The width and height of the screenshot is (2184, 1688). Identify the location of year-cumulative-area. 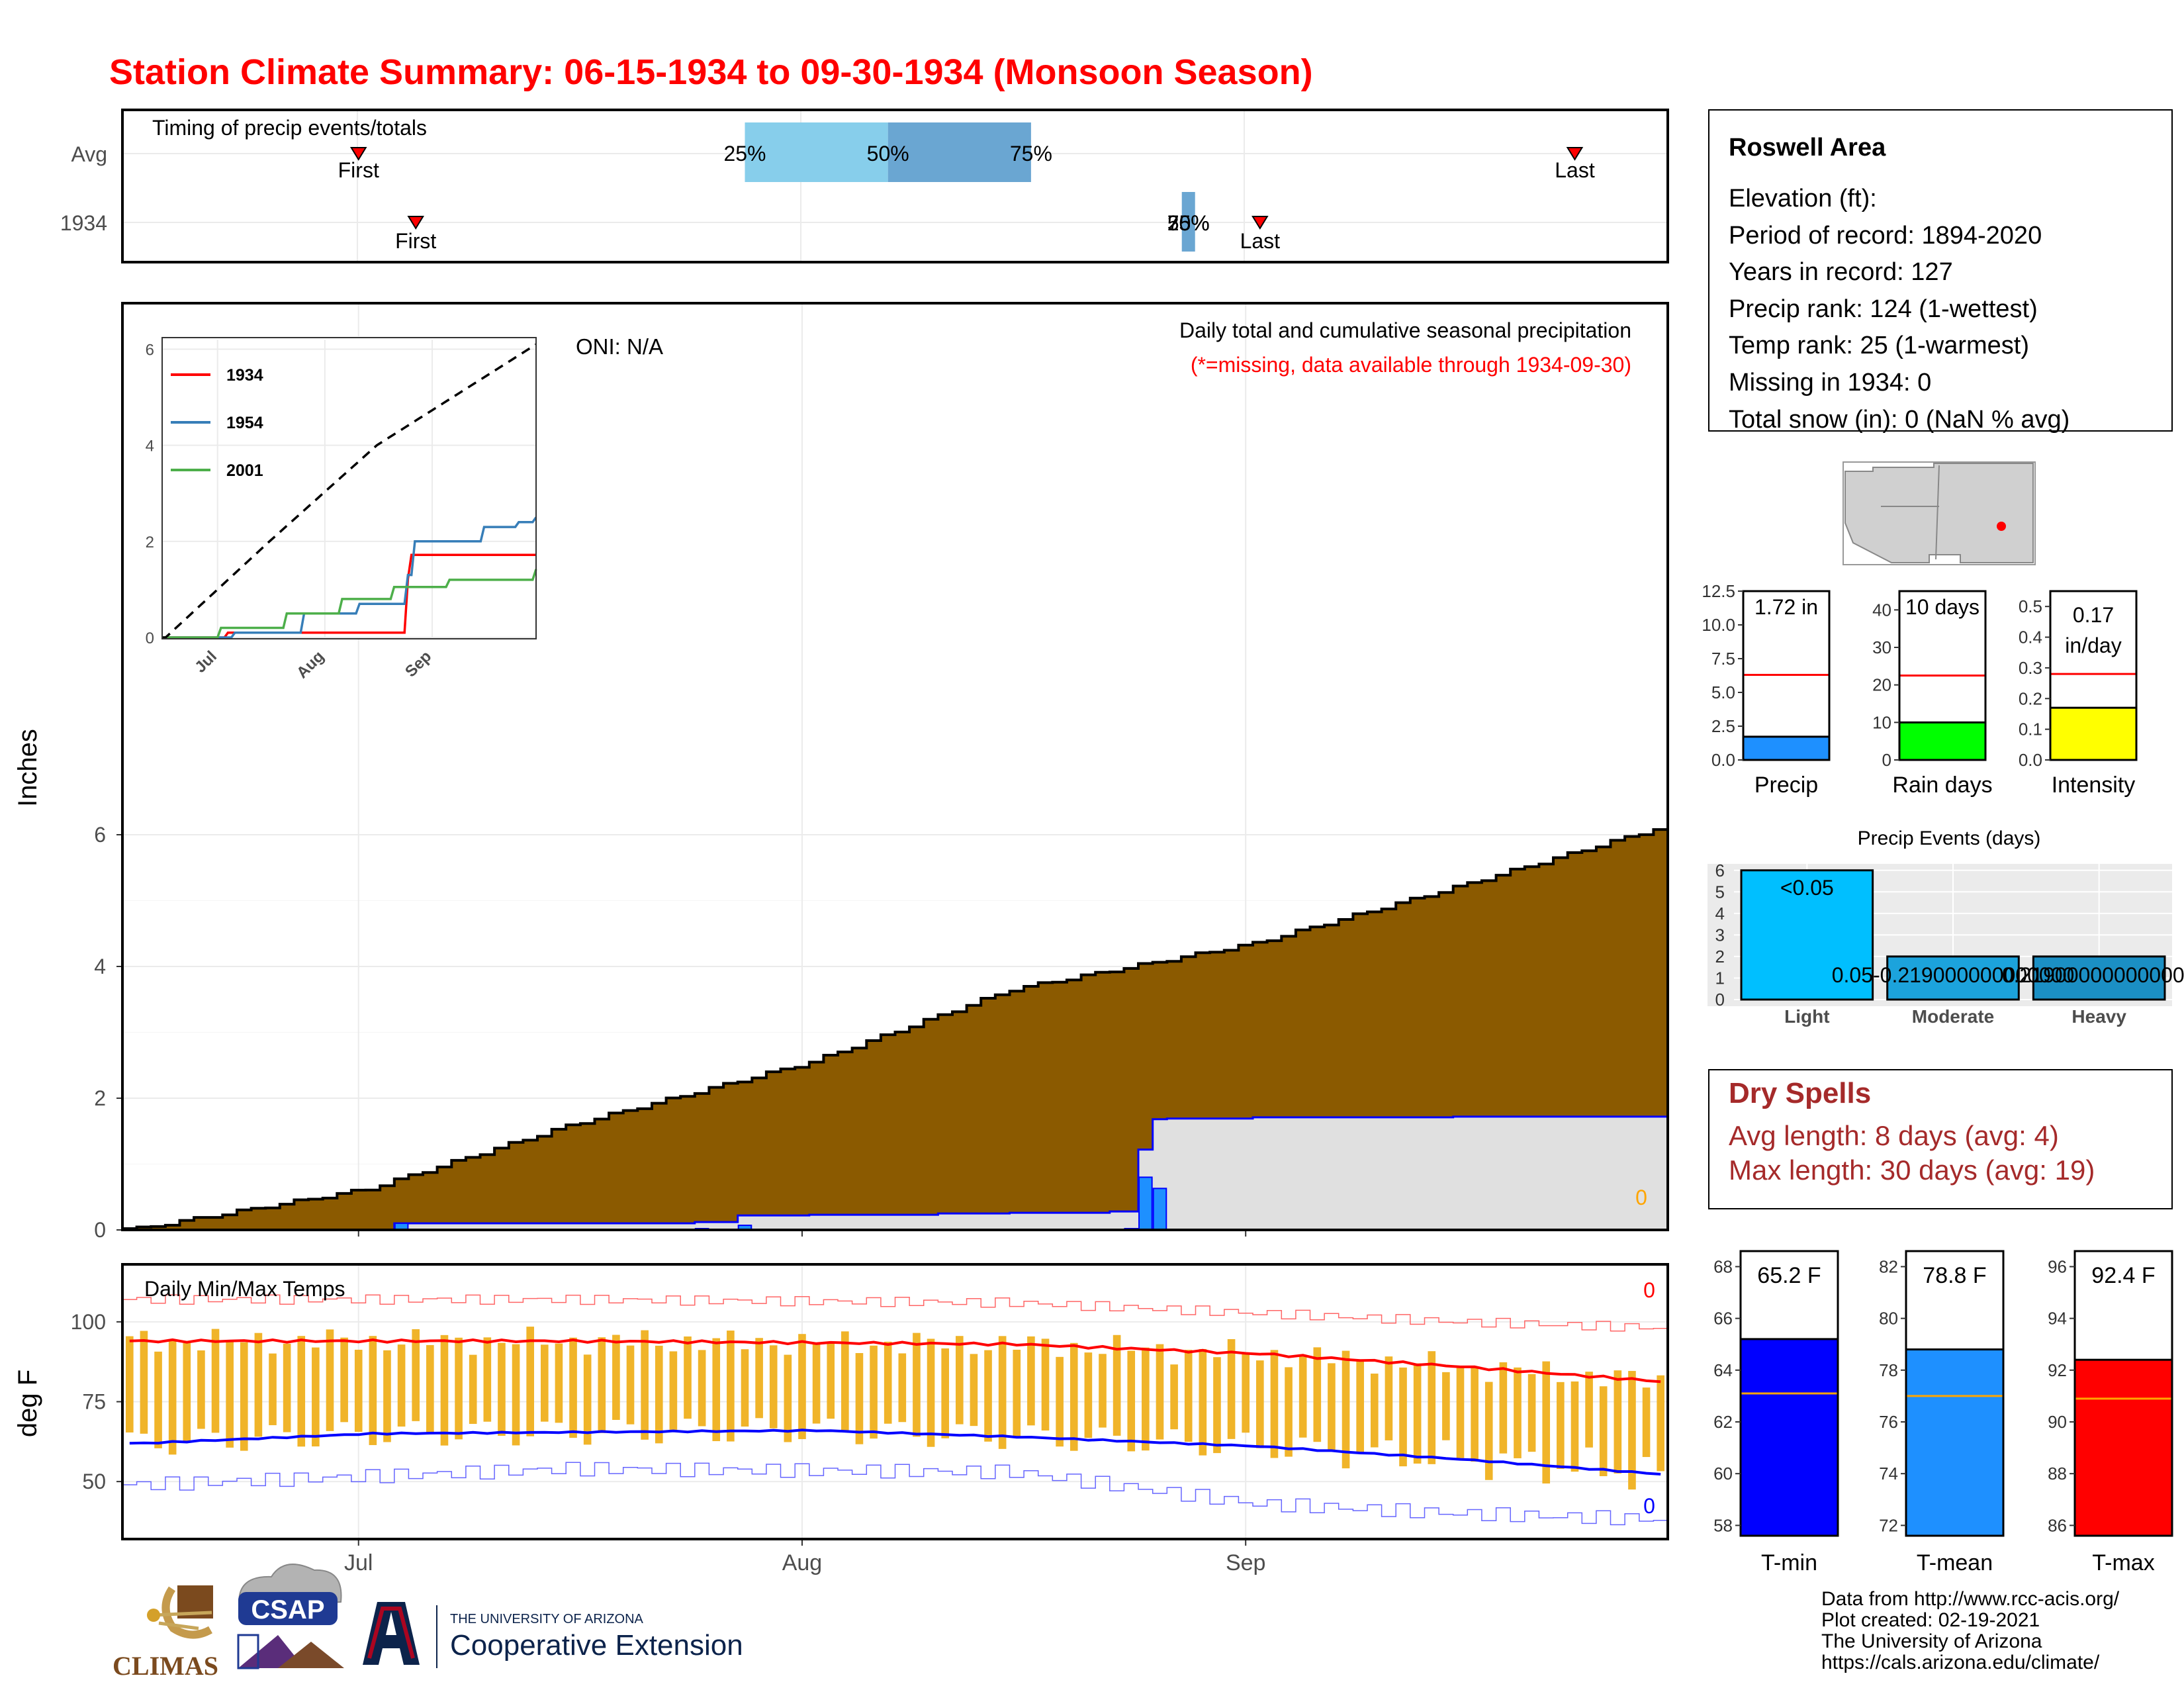
(895, 1173).